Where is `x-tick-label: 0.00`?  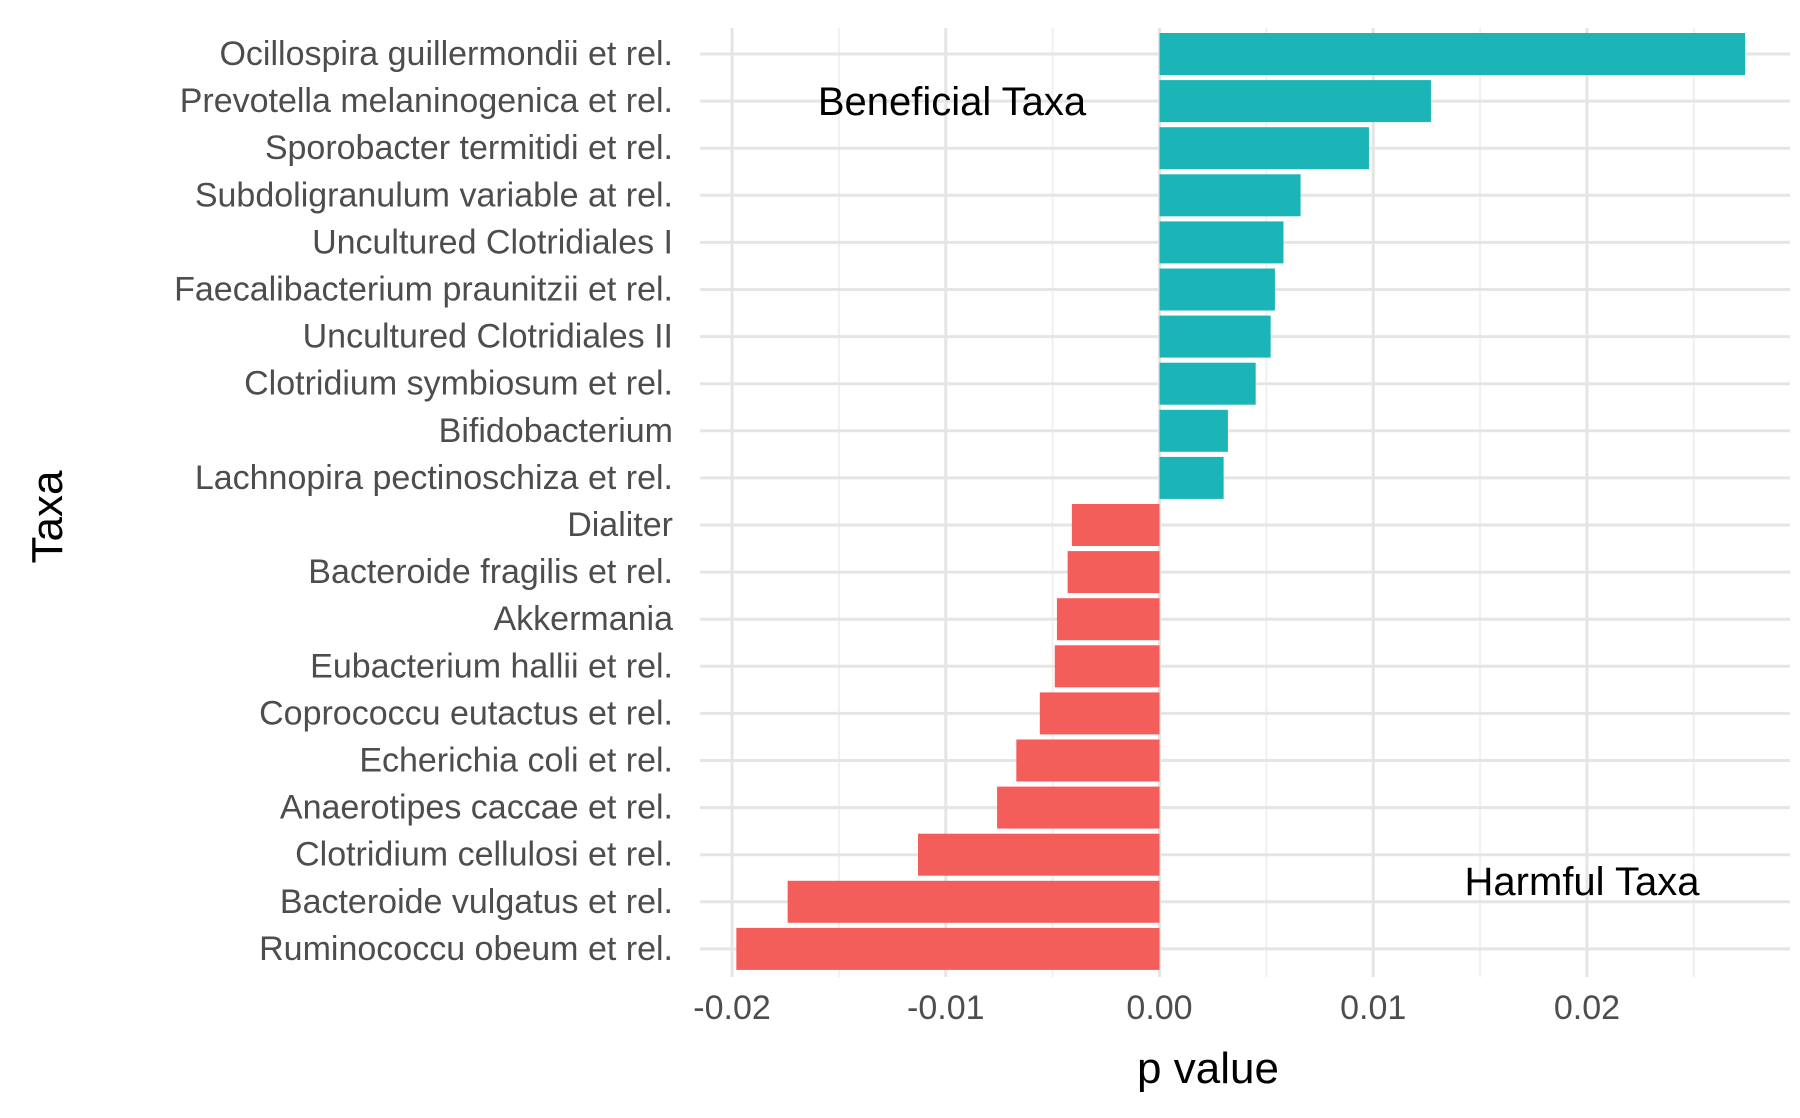
x-tick-label: 0.00 is located at coordinates (1159, 1008).